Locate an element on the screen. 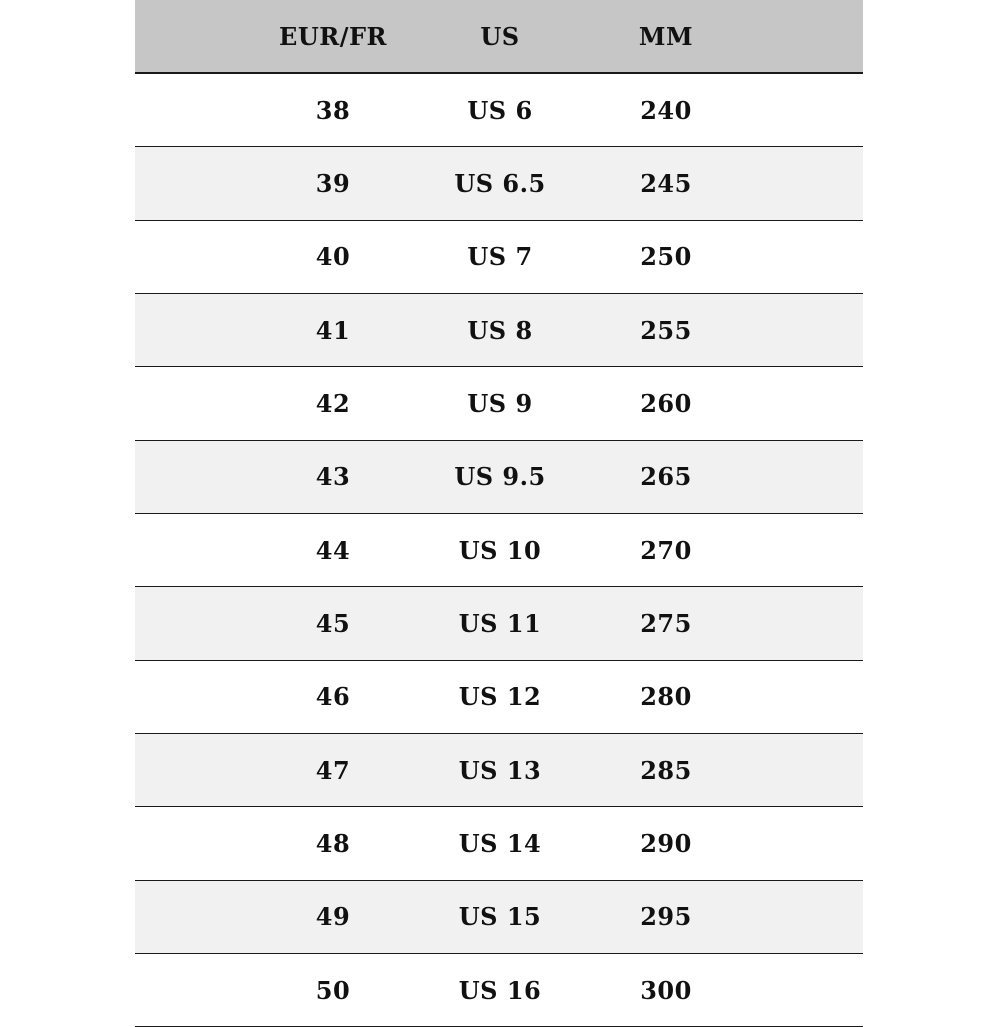 The image size is (1000, 1027). cell-eur-fr: 41 is located at coordinates (333, 330).